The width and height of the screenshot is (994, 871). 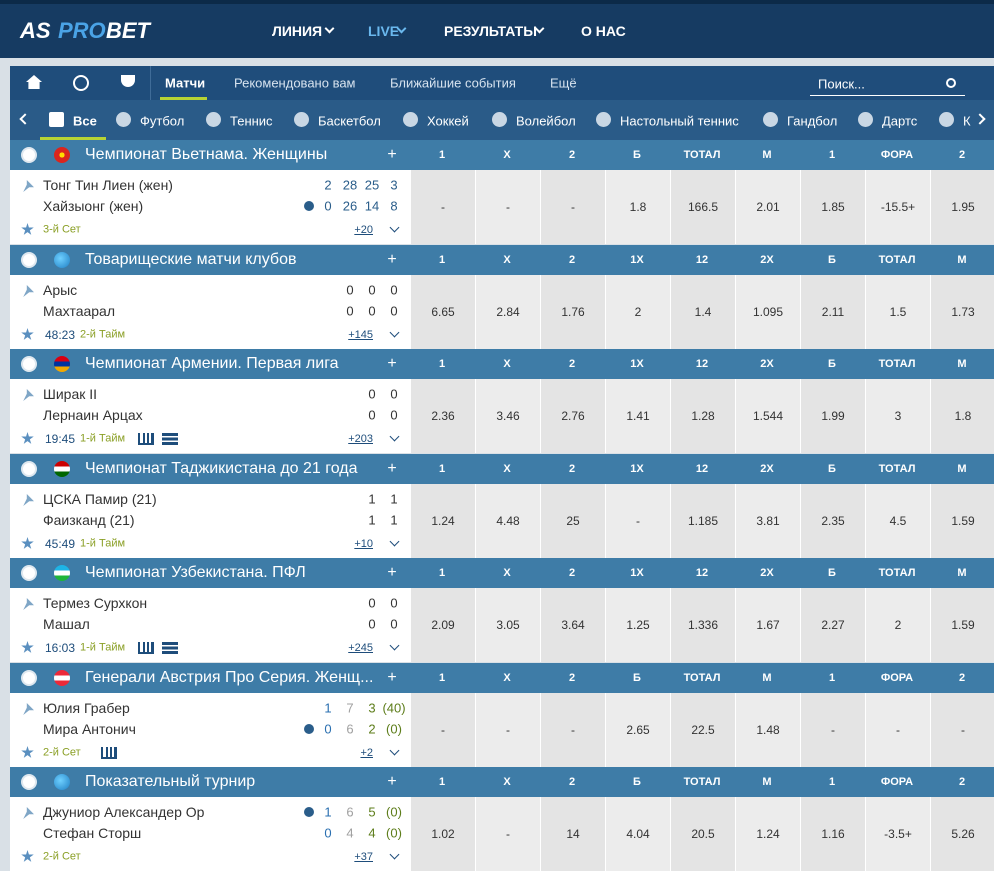 I want to click on ball-icon, so click(x=81, y=83).